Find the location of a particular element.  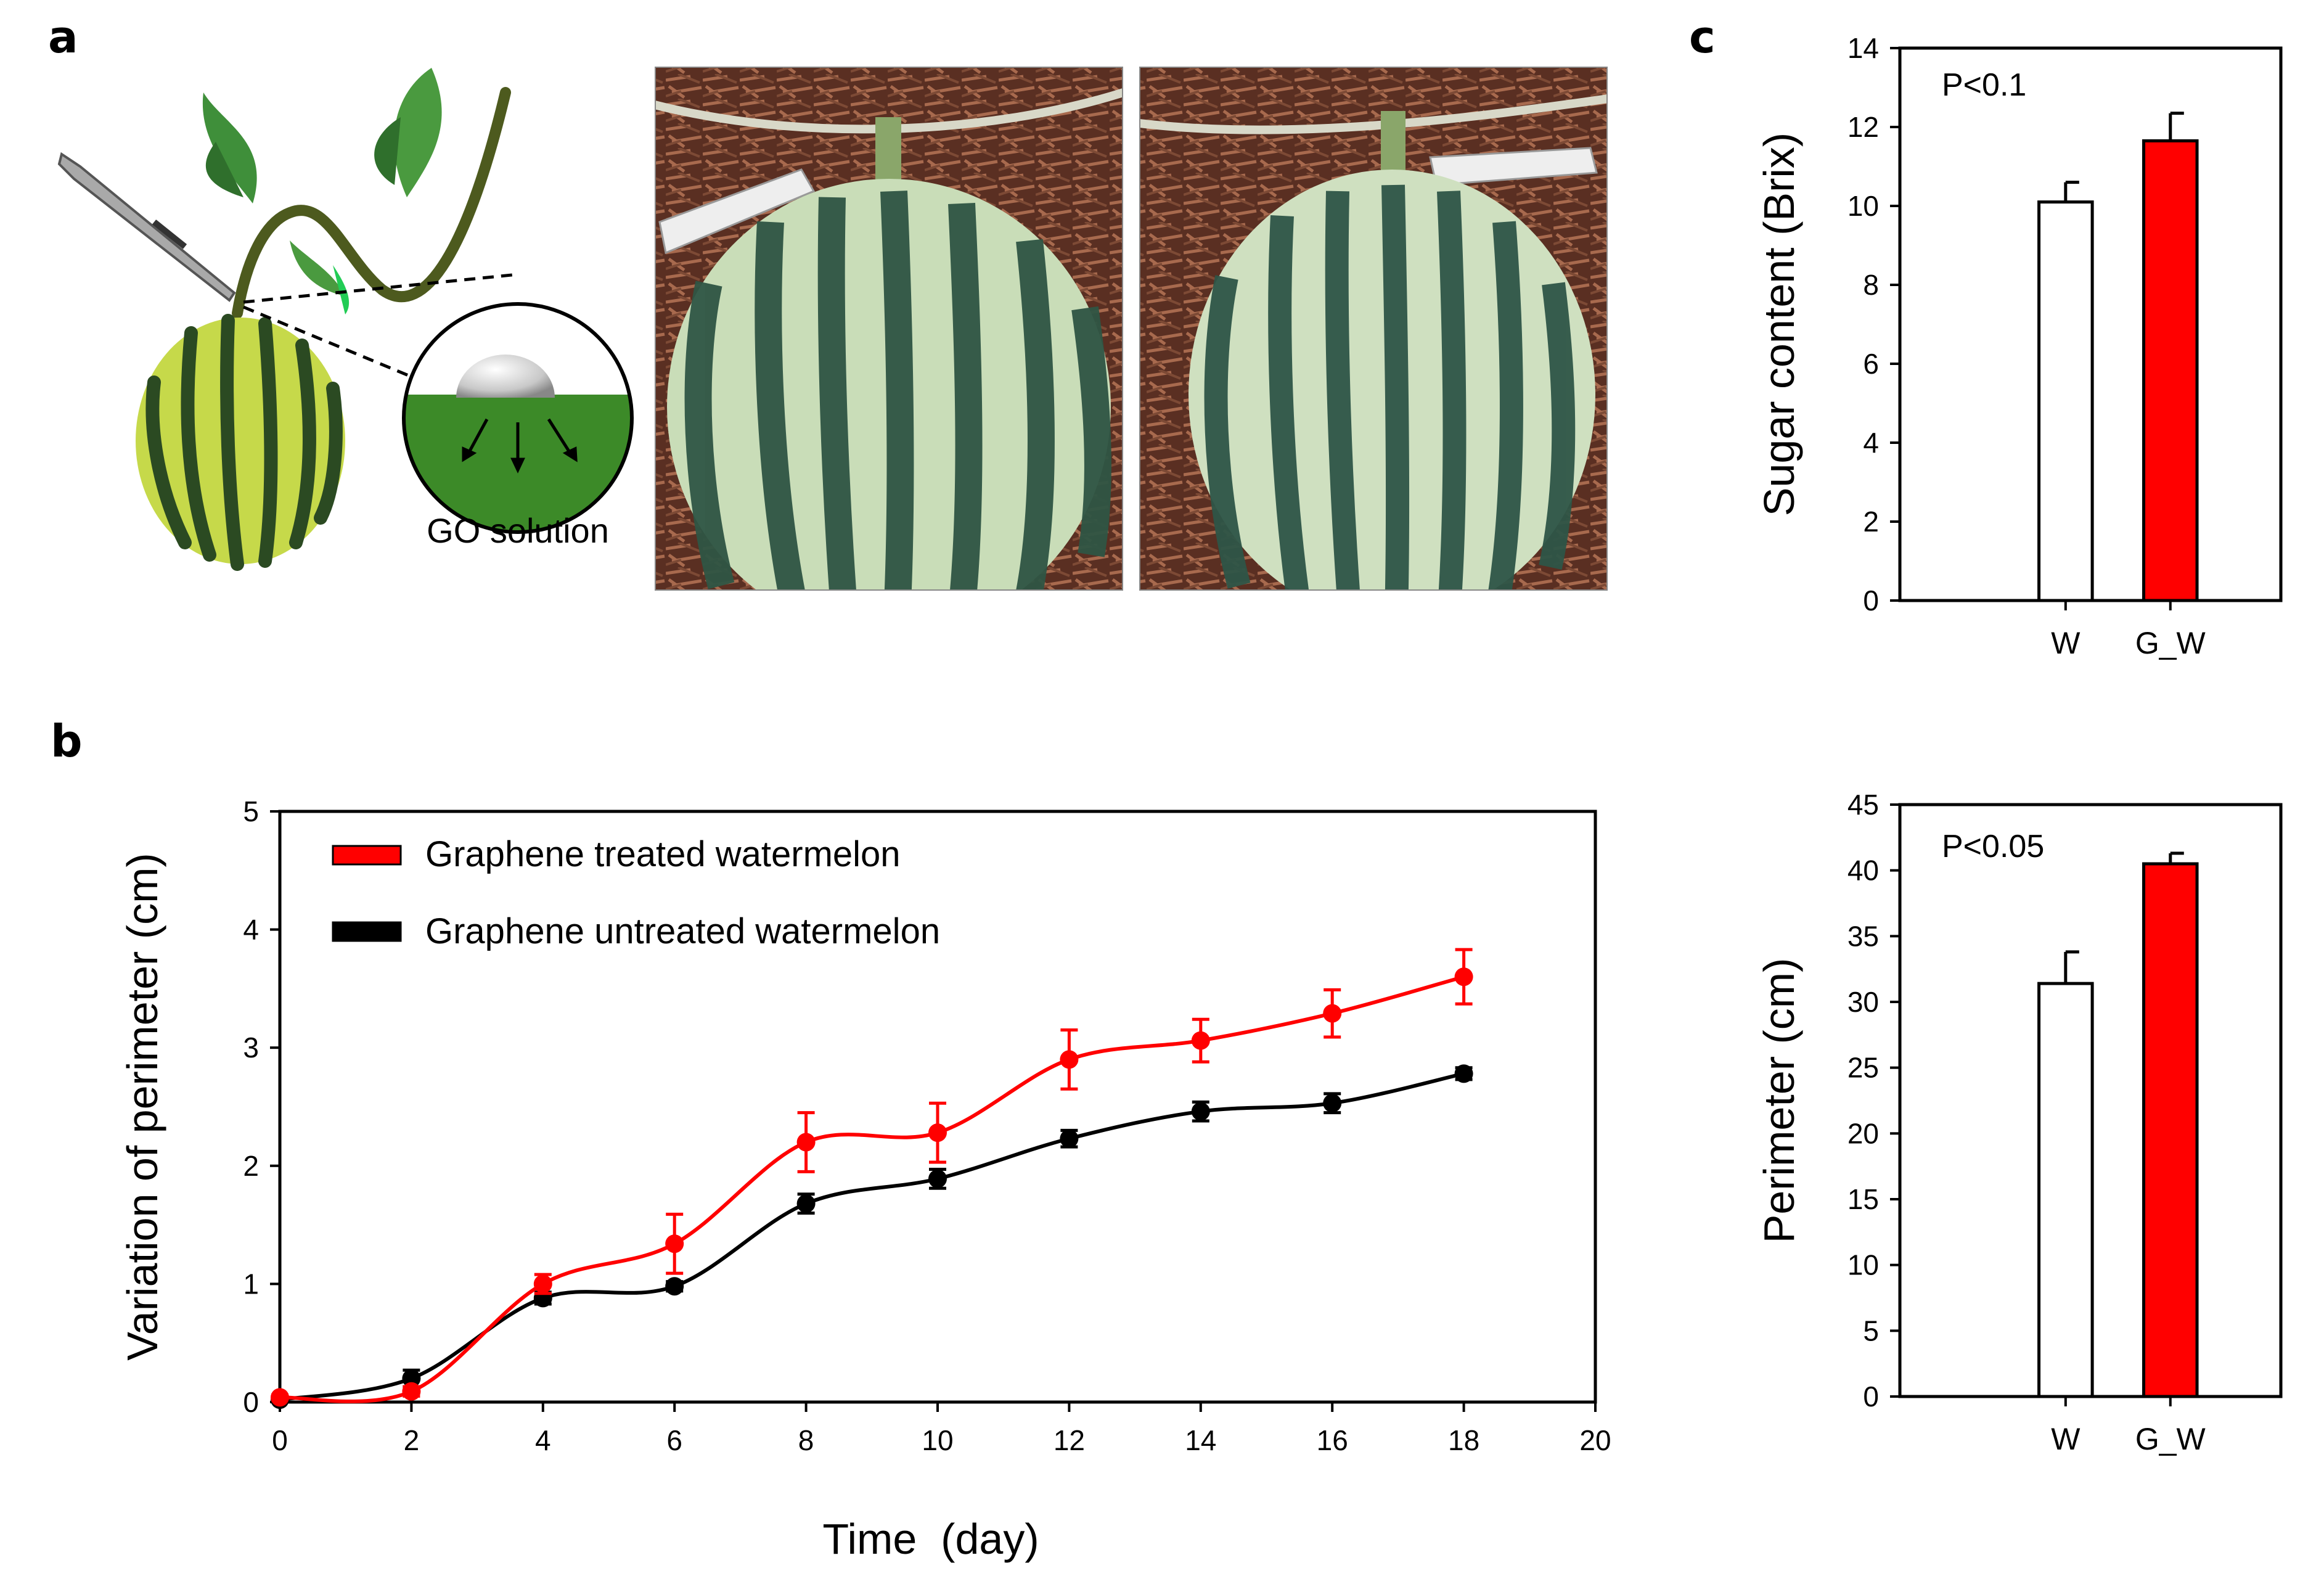

legend-swatch-treated is located at coordinates (367, 856).